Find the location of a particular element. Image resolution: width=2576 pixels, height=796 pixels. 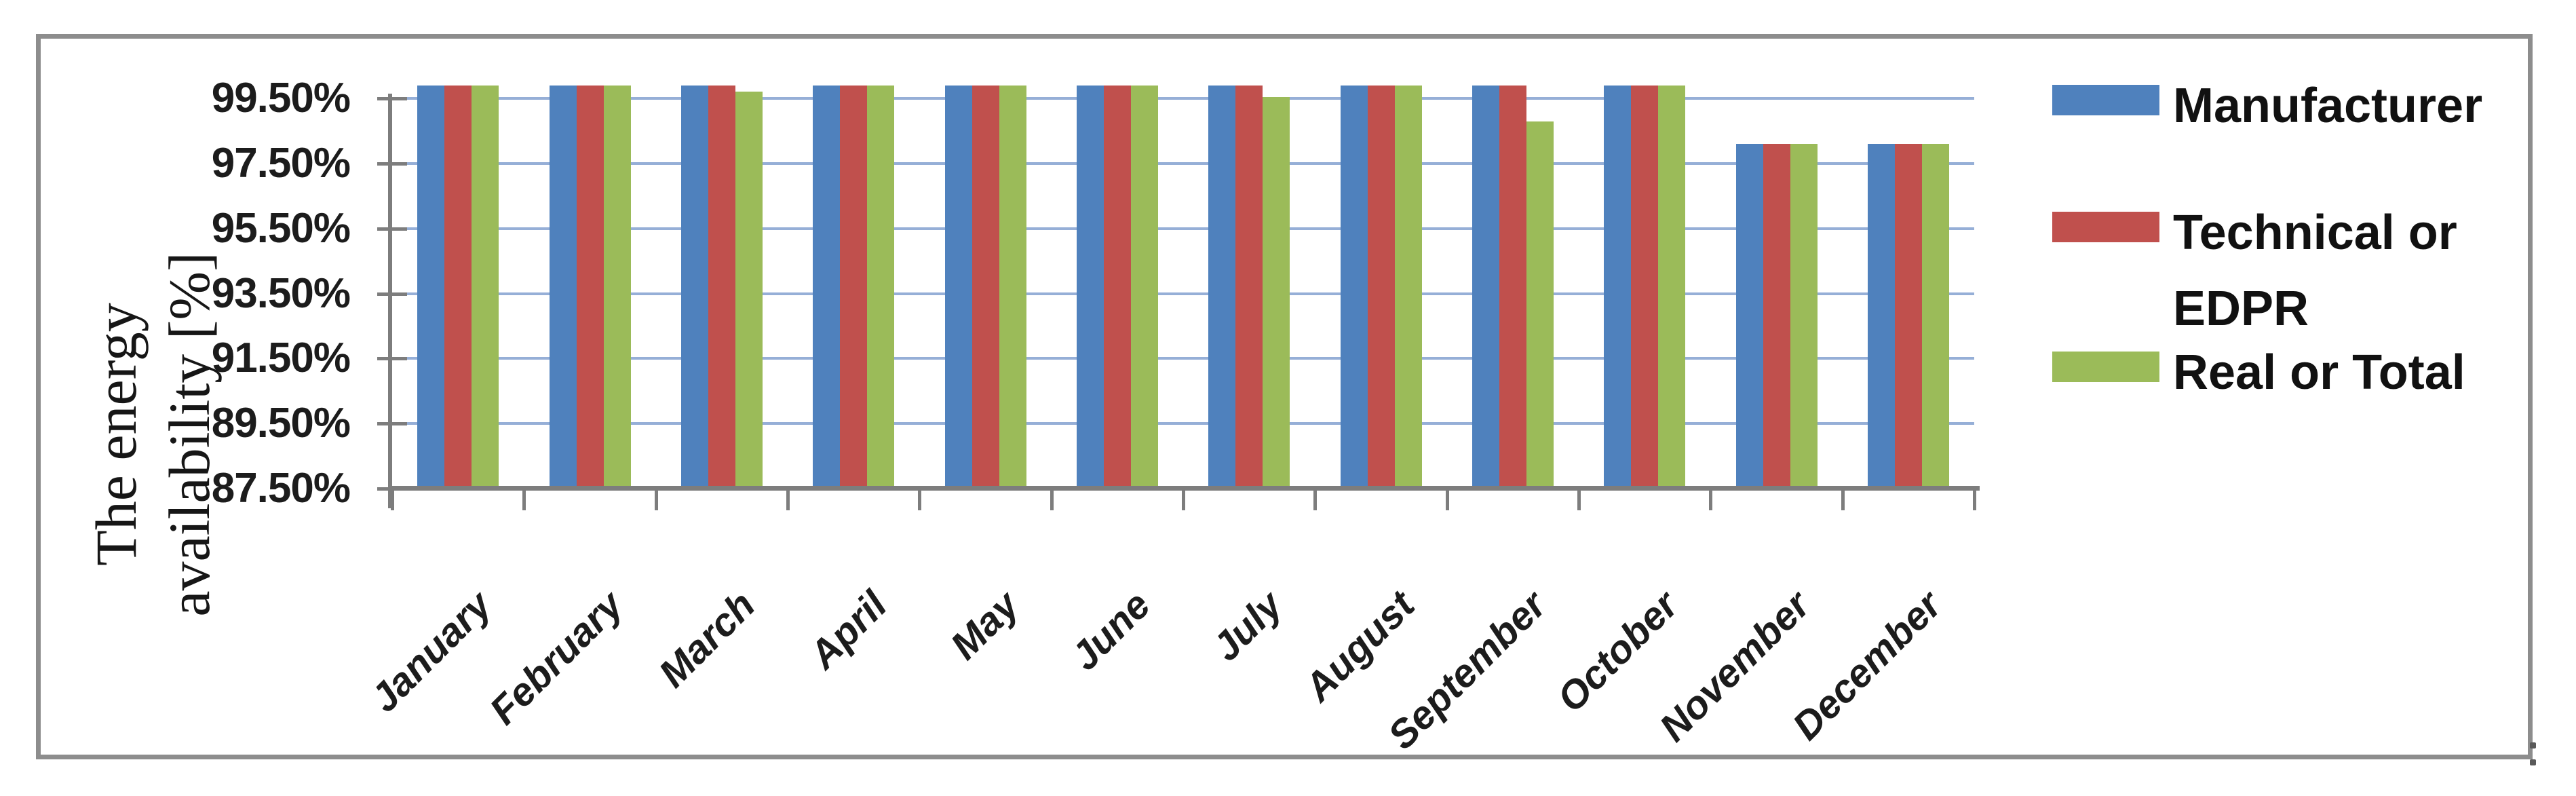

y-tick-label: 93.50% is located at coordinates (281, 293).